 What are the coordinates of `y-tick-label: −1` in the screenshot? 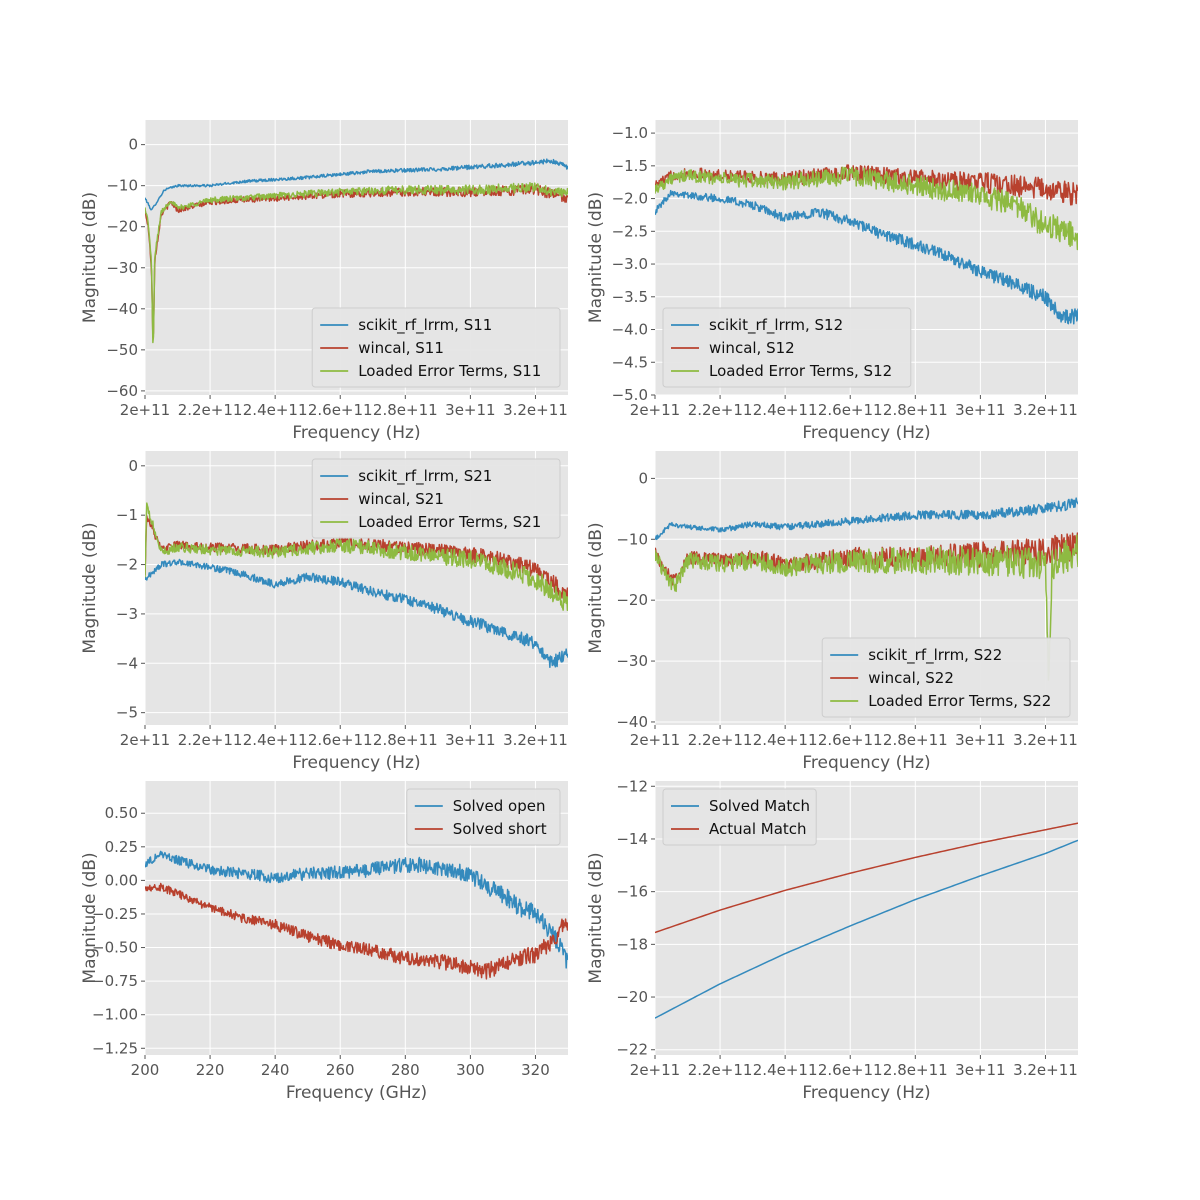 It's located at (127, 515).